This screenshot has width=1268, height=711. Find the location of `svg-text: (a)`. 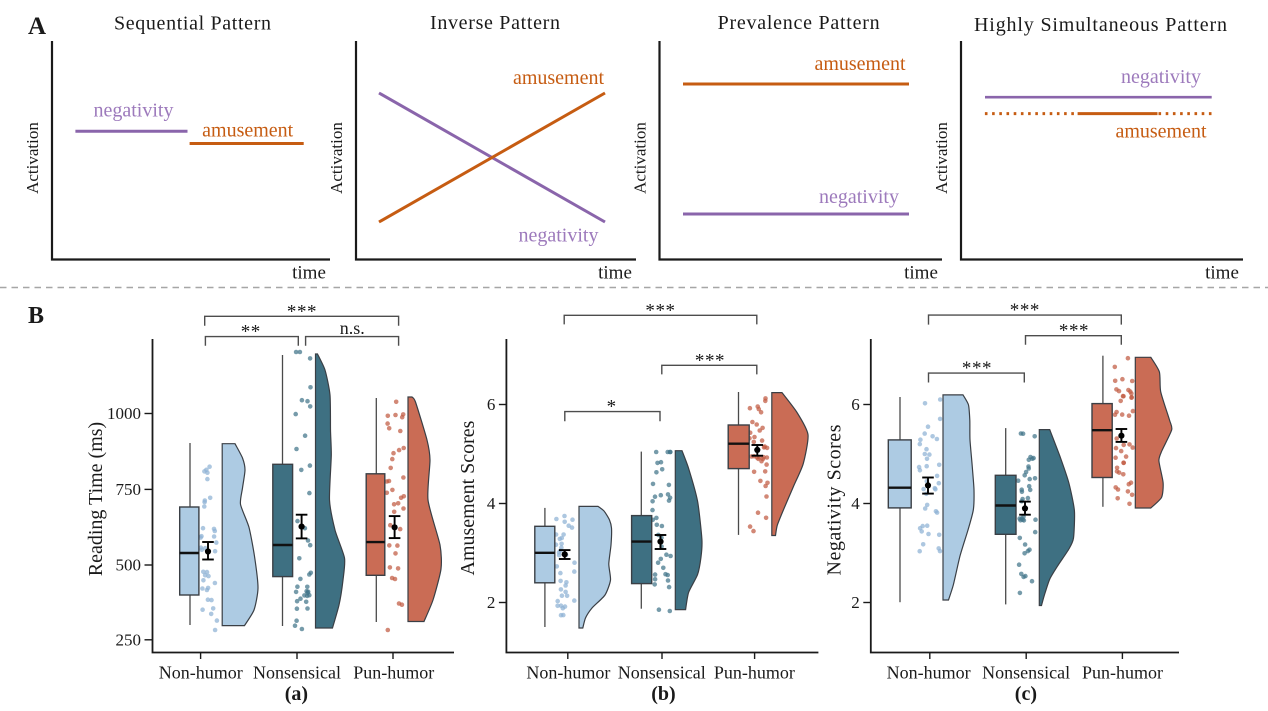

svg-text: (a) is located at coordinates (296, 694).